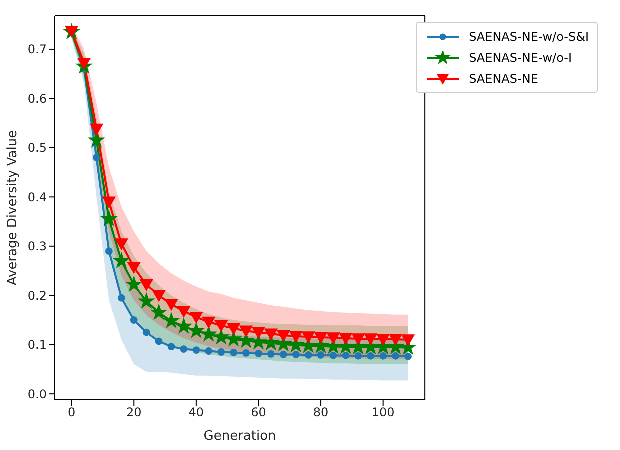 The image size is (620, 450). I want to click on y-tick-label: 0.2, so click(37, 295).